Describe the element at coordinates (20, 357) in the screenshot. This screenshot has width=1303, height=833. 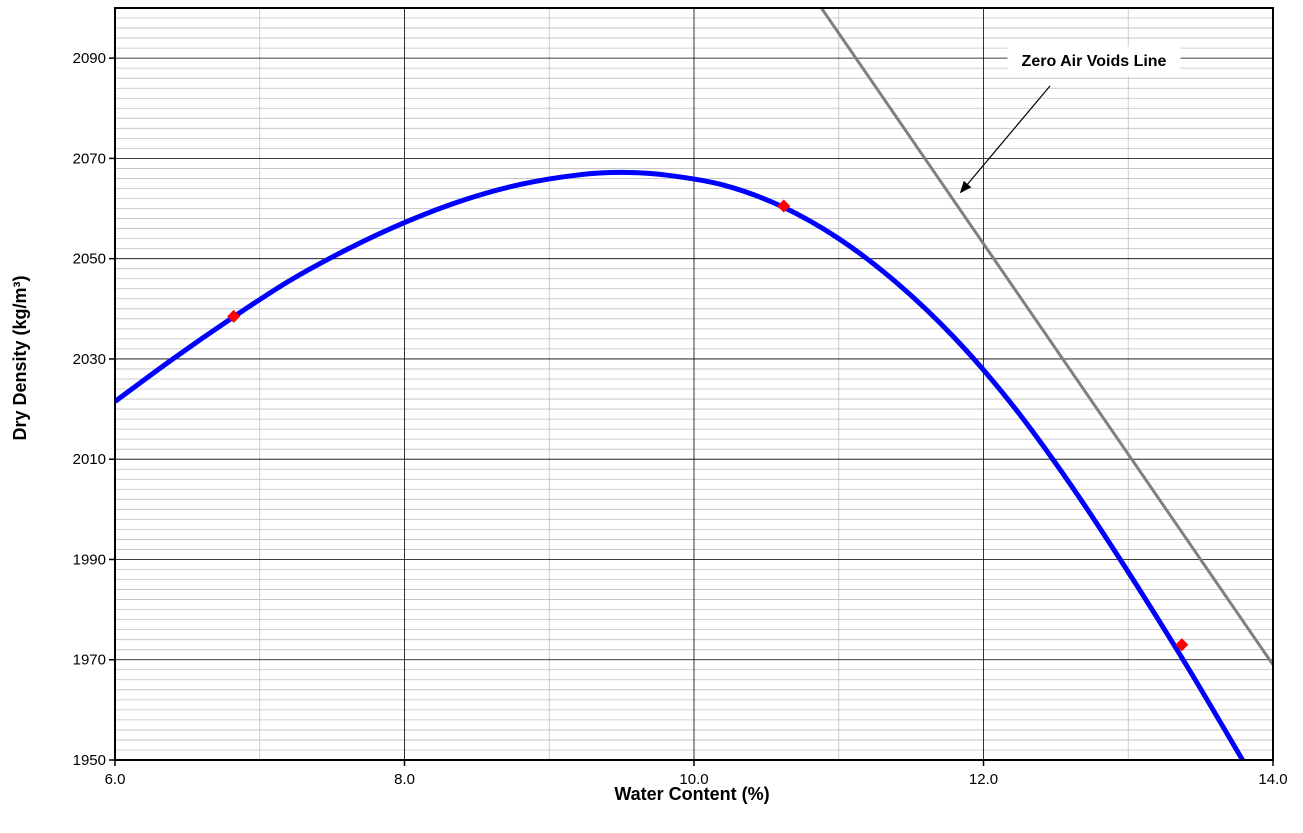
I see `y-axis-title: Dry Density (kg/m³)` at that location.